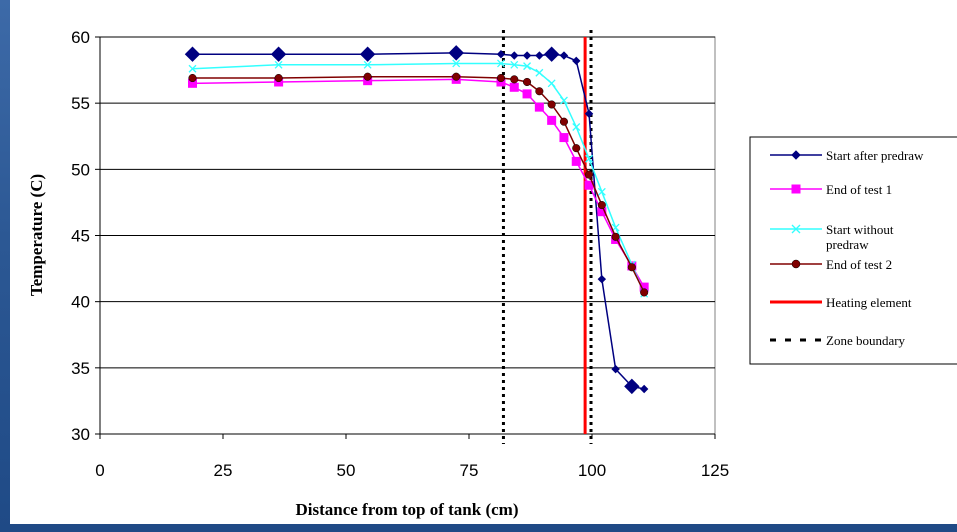 Image resolution: width=957 pixels, height=532 pixels. I want to click on x-tick-labels: 0 25 50 75 100 125, so click(412, 470).